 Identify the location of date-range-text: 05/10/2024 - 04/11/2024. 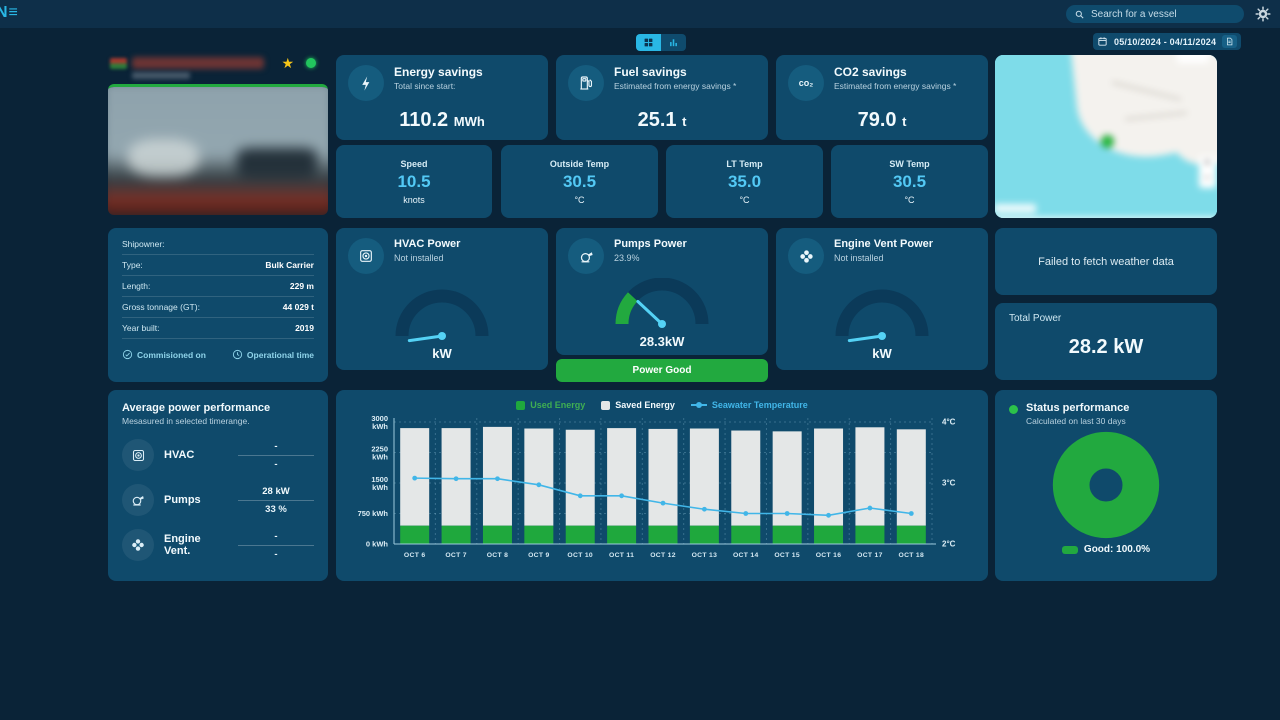
(1165, 41).